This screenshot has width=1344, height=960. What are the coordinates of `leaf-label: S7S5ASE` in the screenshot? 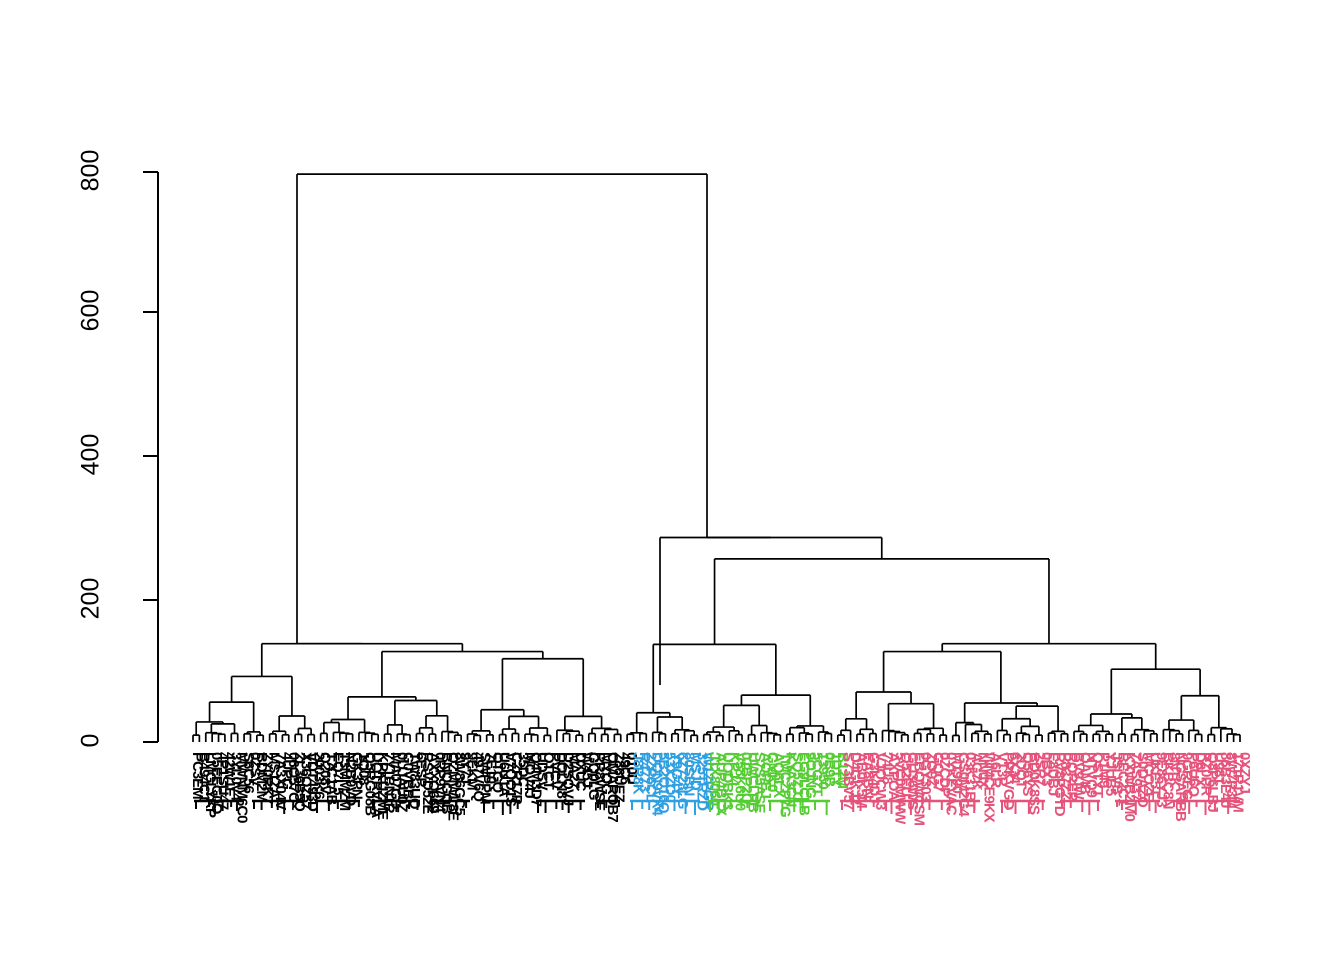 It's located at (759, 783).